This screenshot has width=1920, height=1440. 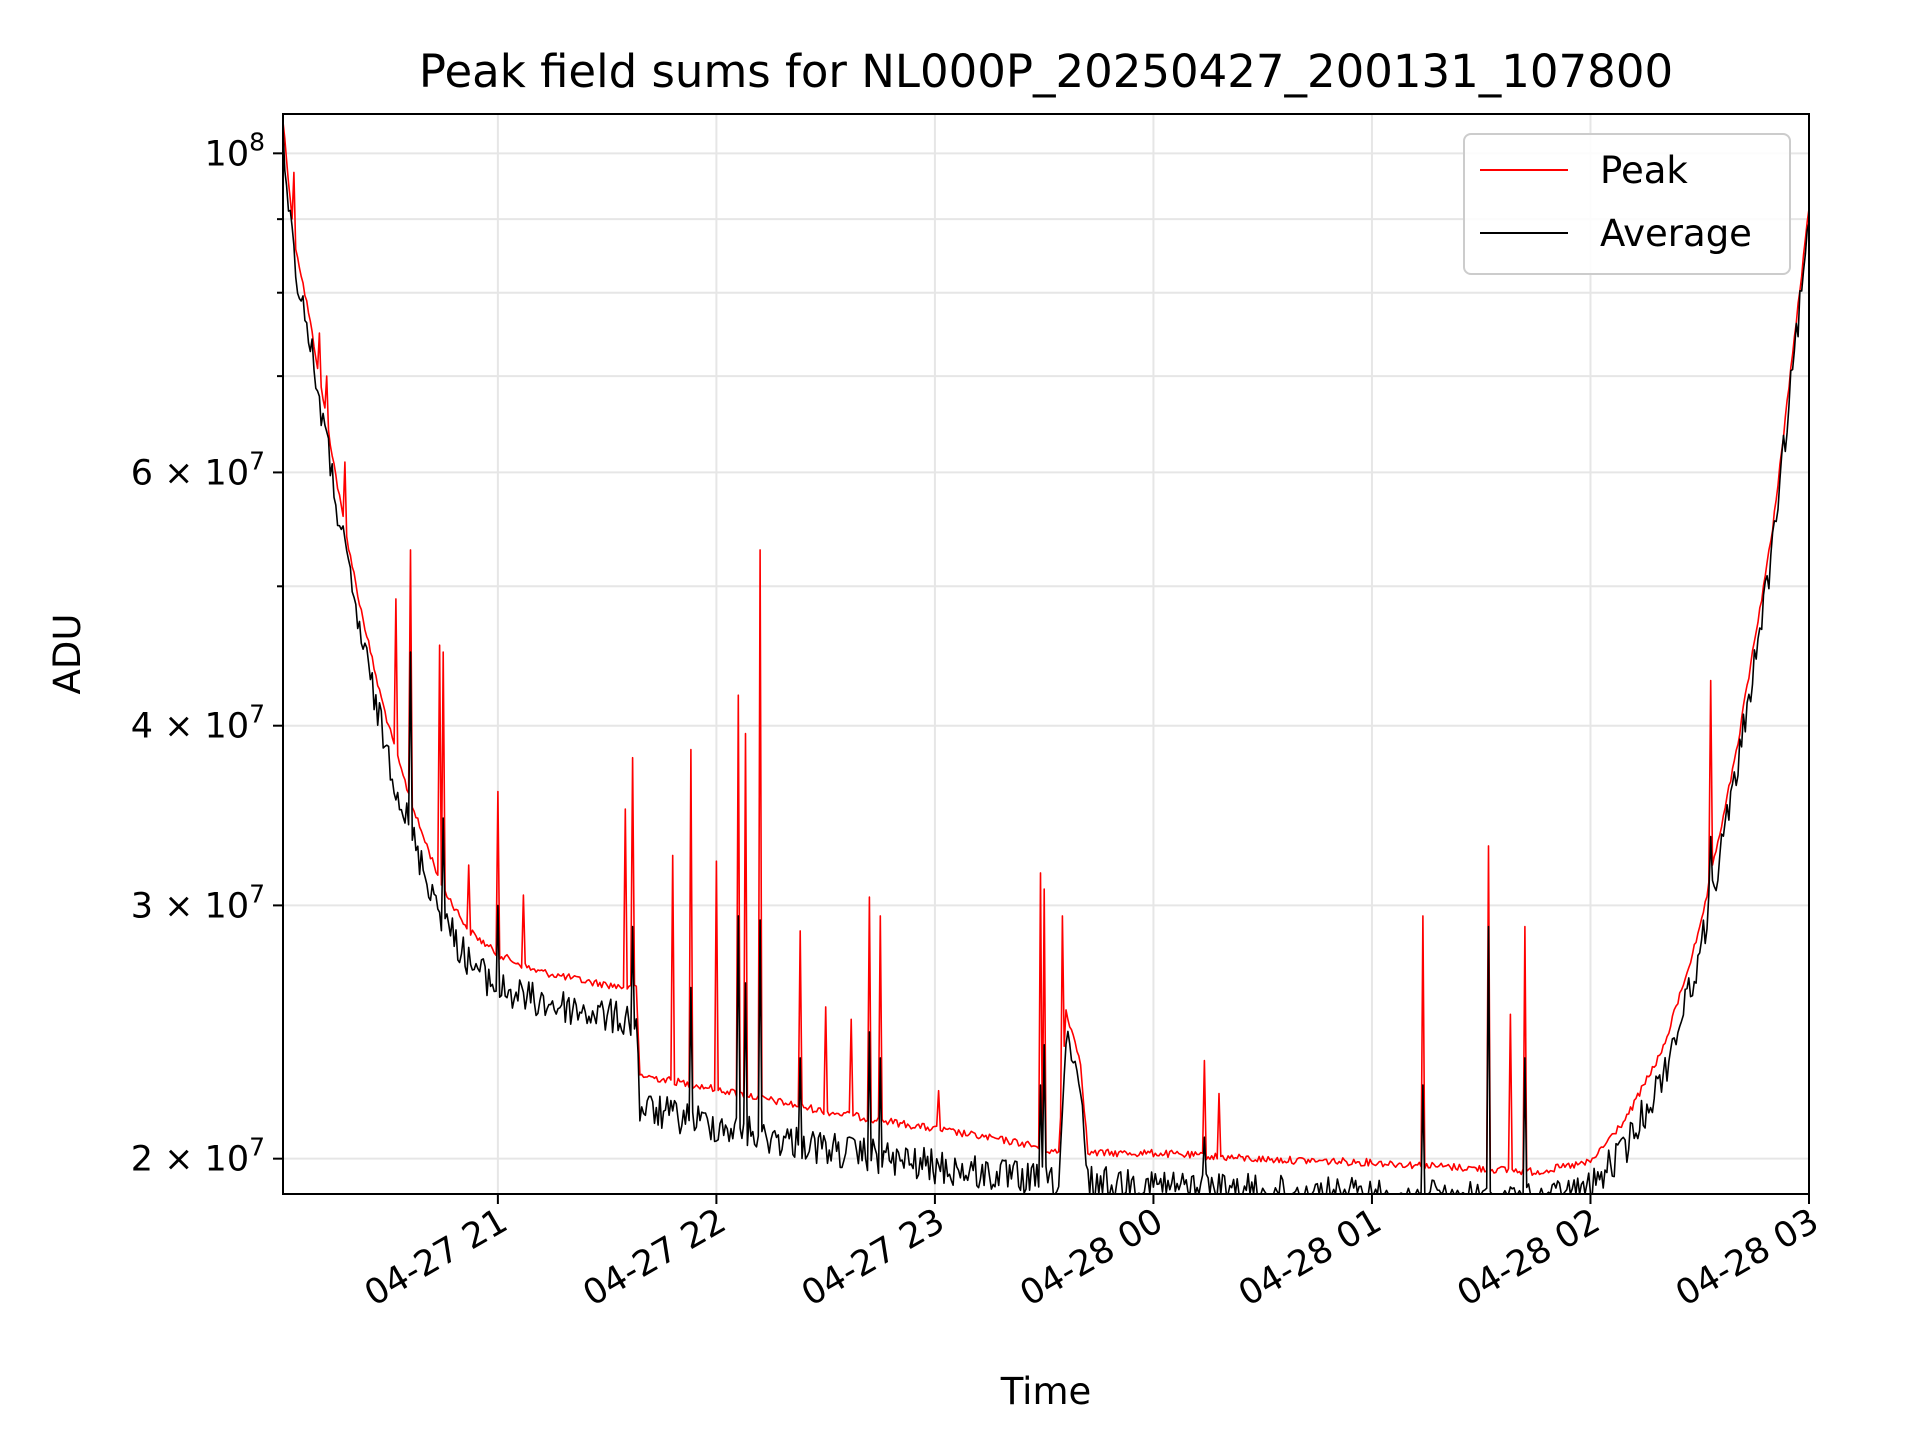 What do you see at coordinates (198, 1156) in the screenshot?
I see `y-tick-label: 2 × 107` at bounding box center [198, 1156].